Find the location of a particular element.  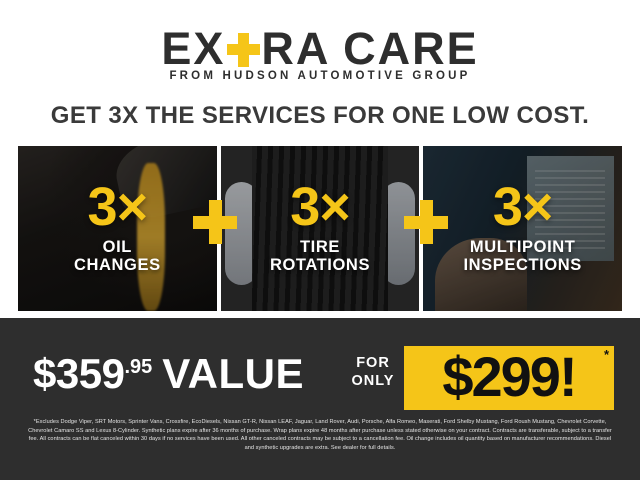

brand-tagline: FROM HUDSON AUTOMOTIVE GROUP is located at coordinates (320, 76).